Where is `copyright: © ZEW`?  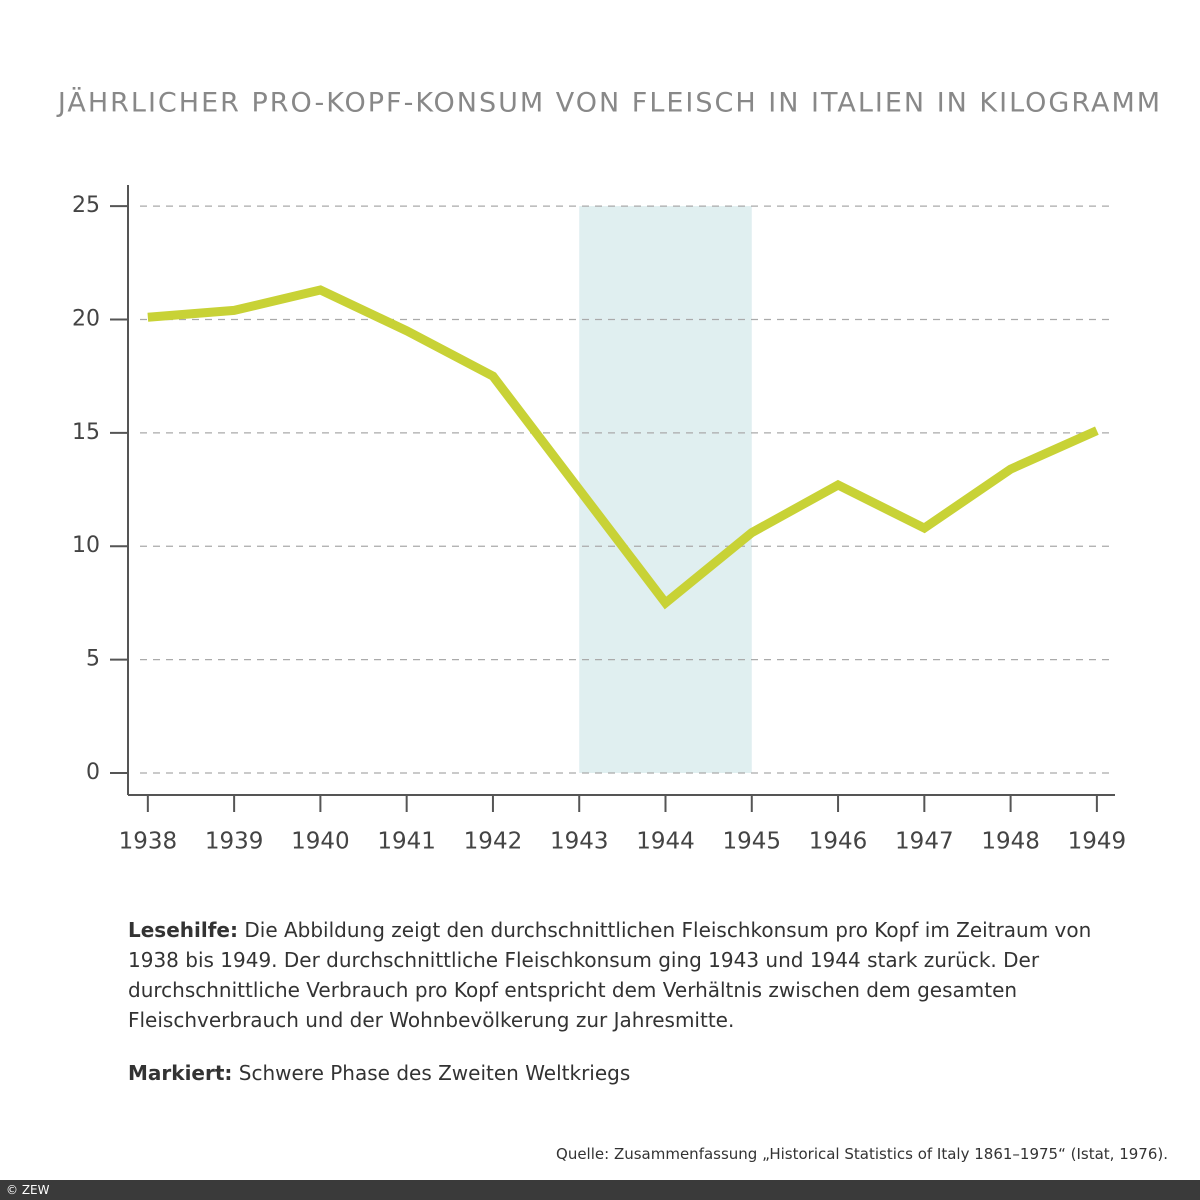 copyright: © ZEW is located at coordinates (28, 1190).